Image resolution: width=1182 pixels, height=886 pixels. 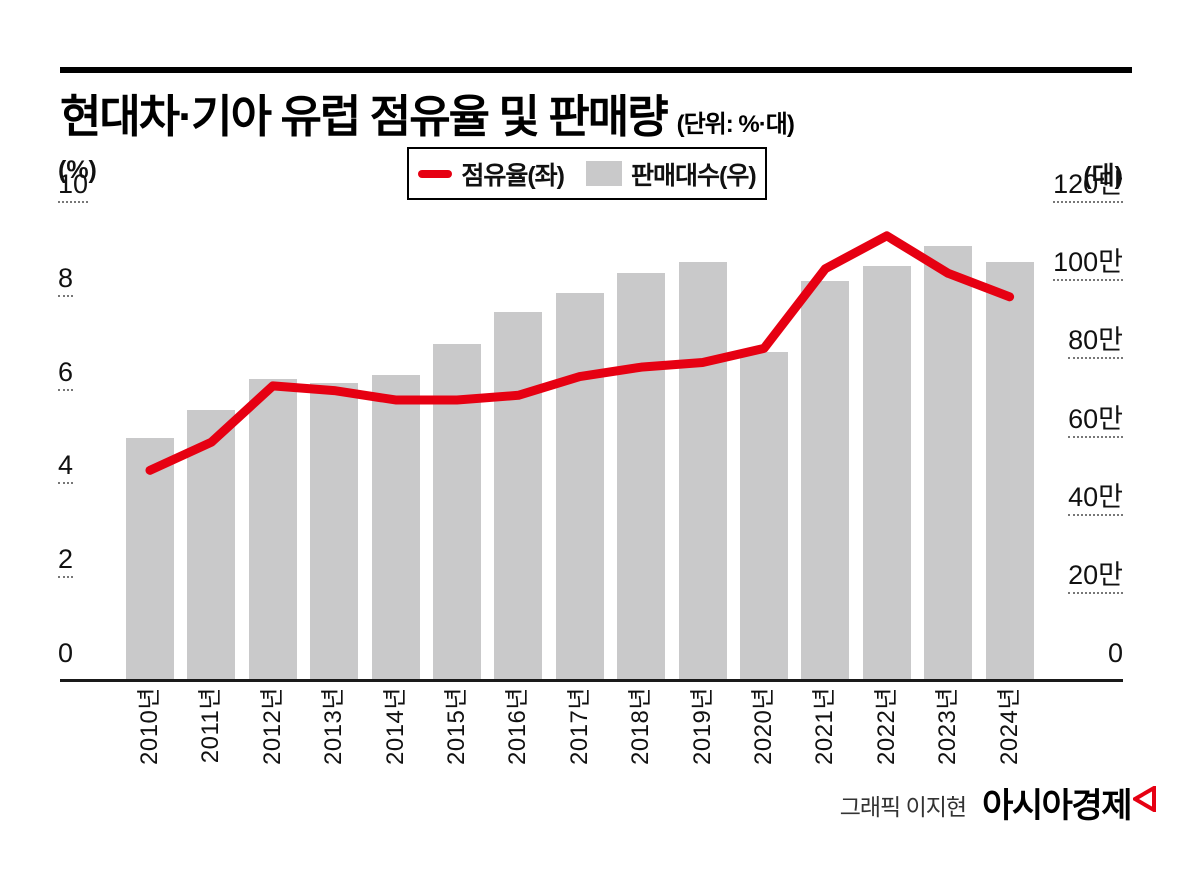 I want to click on x-axis-label-2017년: 2017년, so click(x=579, y=726).